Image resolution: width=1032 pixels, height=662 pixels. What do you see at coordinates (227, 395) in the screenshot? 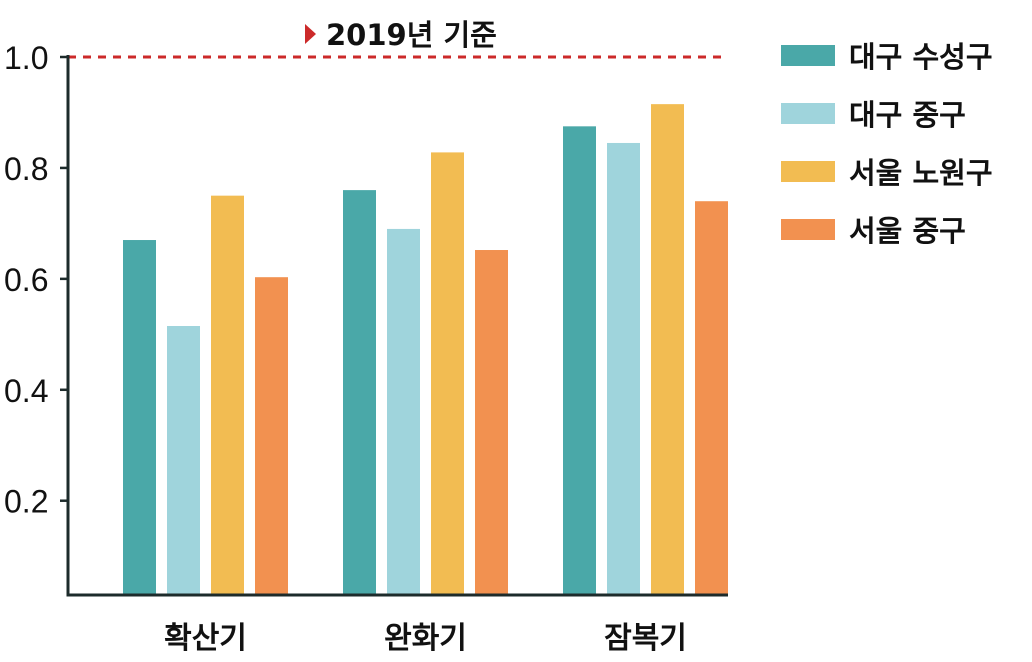
I see `bar-서울-노원구-확산기` at bounding box center [227, 395].